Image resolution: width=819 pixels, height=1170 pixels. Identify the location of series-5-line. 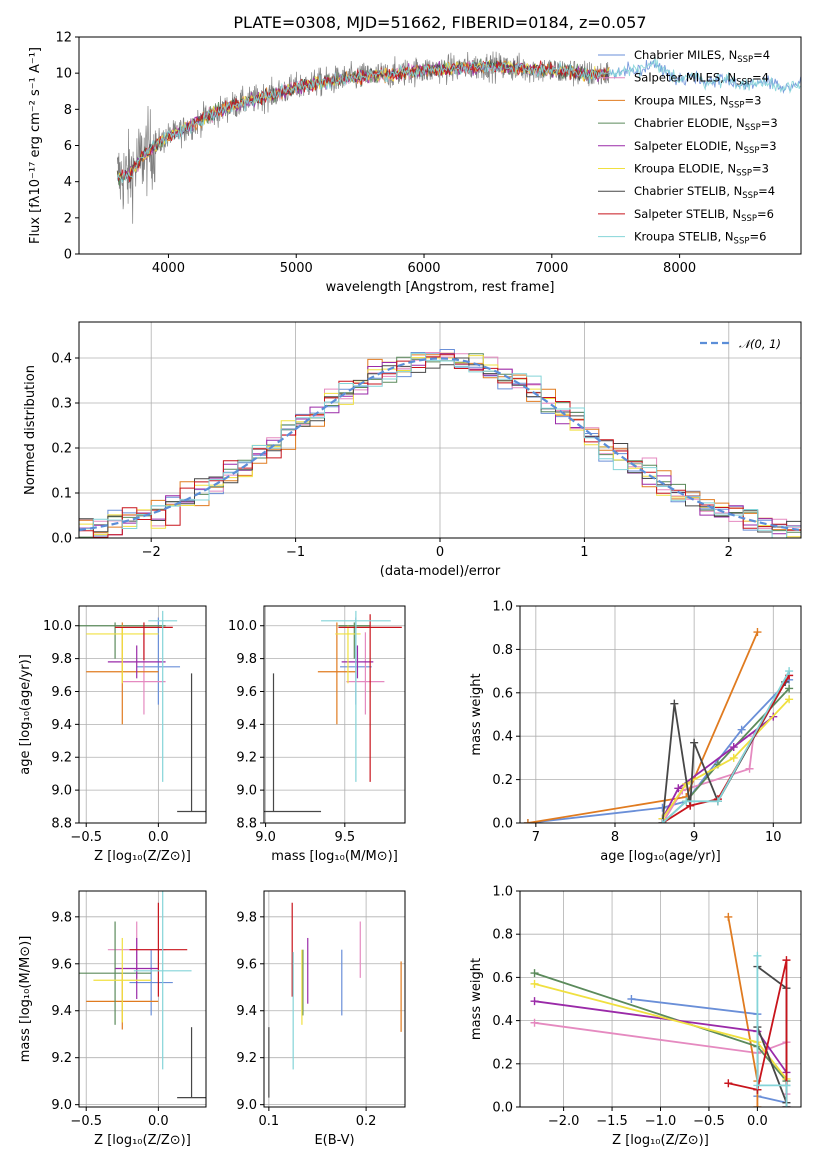
(725, 759).